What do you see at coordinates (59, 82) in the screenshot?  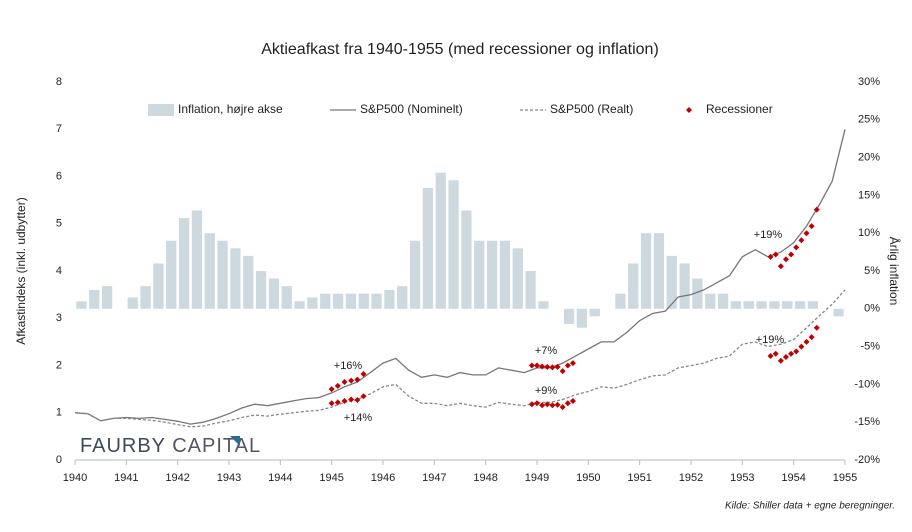 I see `y-tick-label: 8` at bounding box center [59, 82].